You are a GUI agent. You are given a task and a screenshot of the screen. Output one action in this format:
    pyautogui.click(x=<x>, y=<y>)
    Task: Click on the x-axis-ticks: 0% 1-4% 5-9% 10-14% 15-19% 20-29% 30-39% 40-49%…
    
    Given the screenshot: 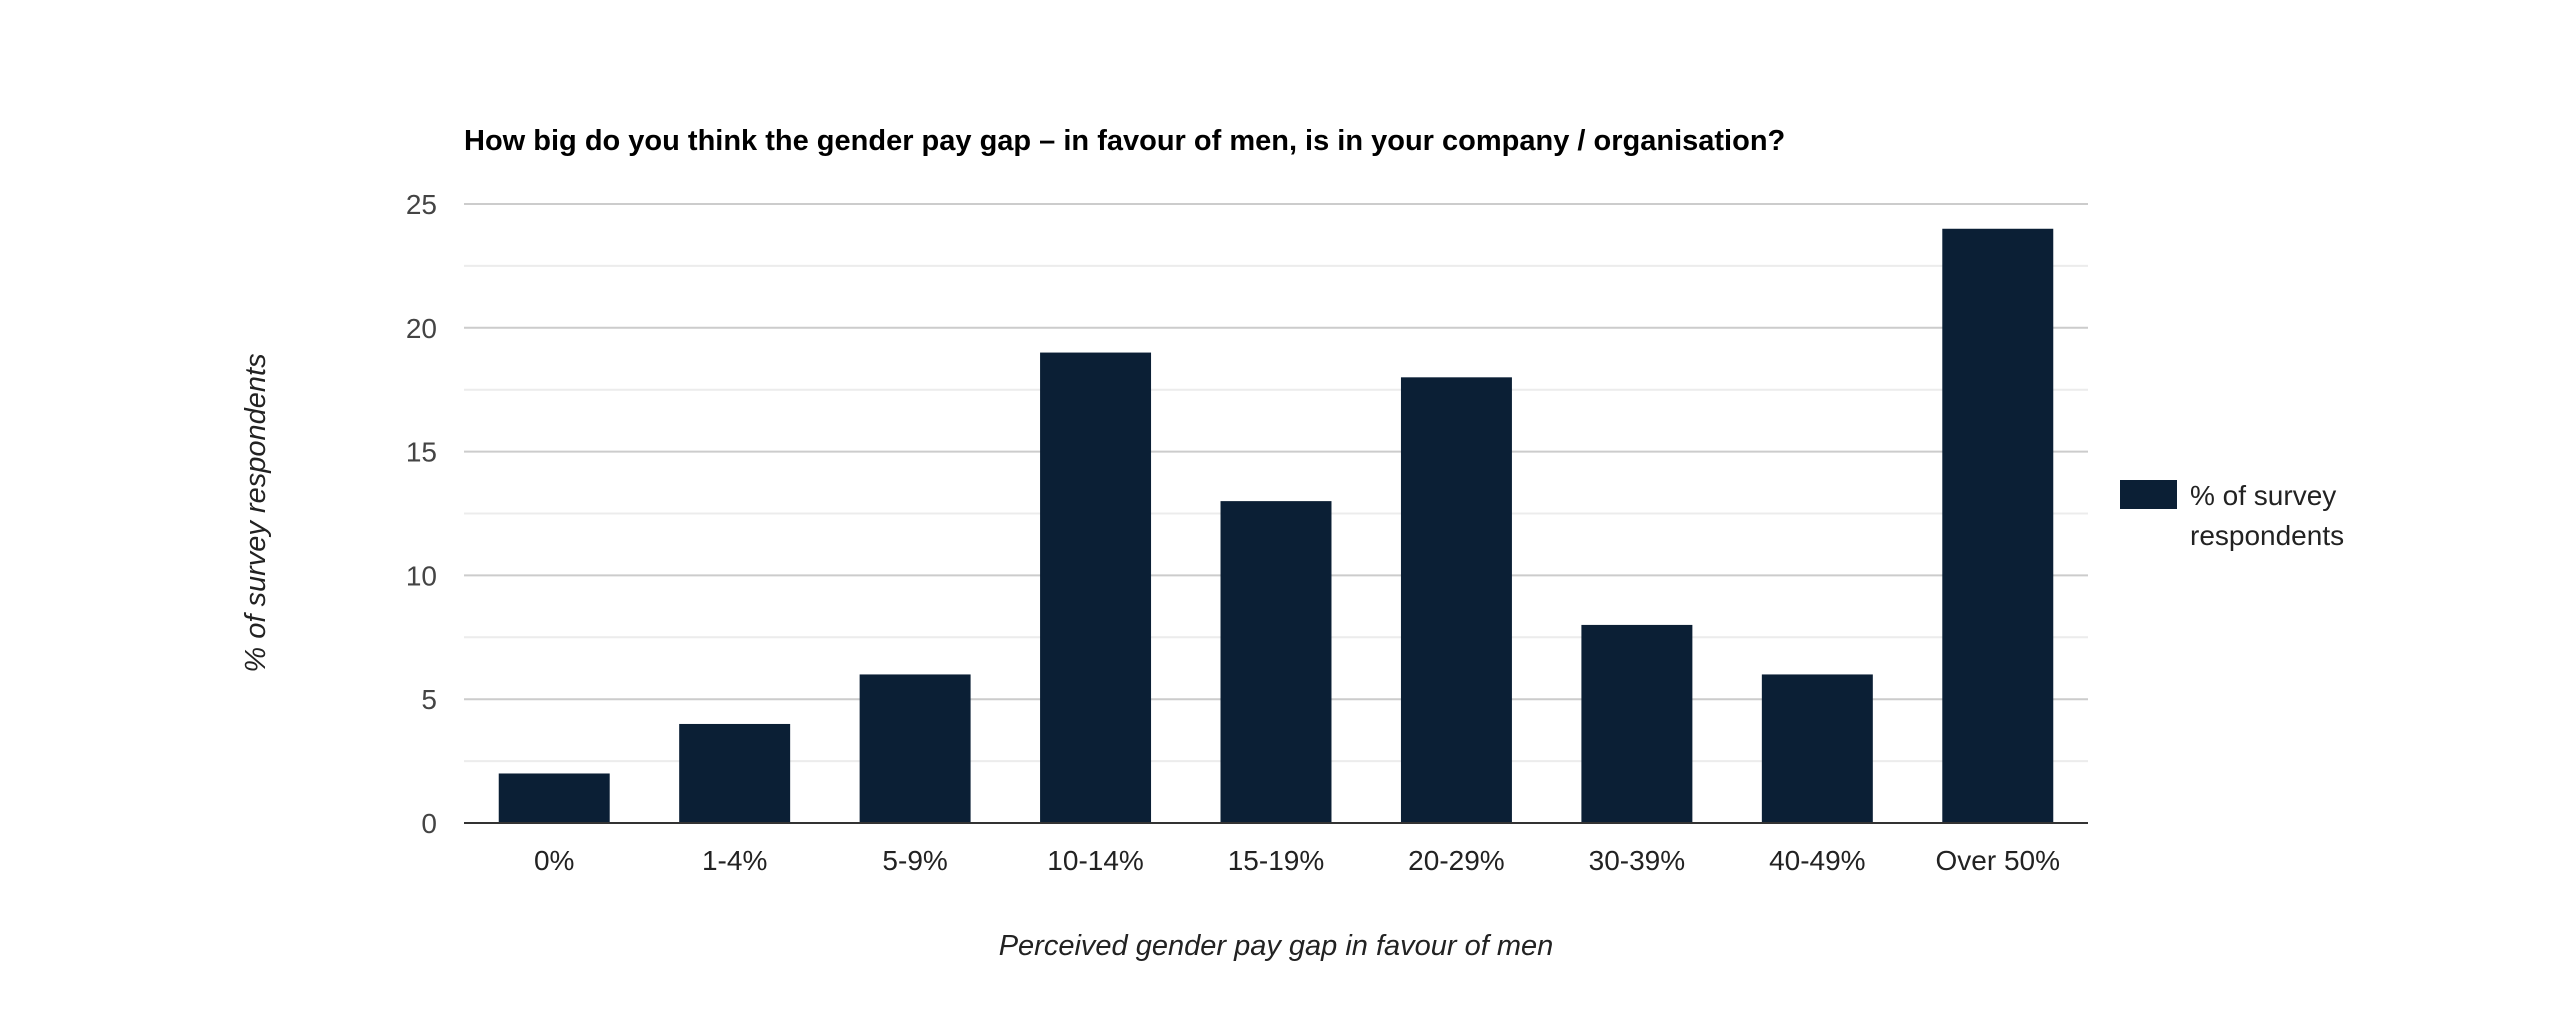 What is the action you would take?
    pyautogui.click(x=1297, y=860)
    